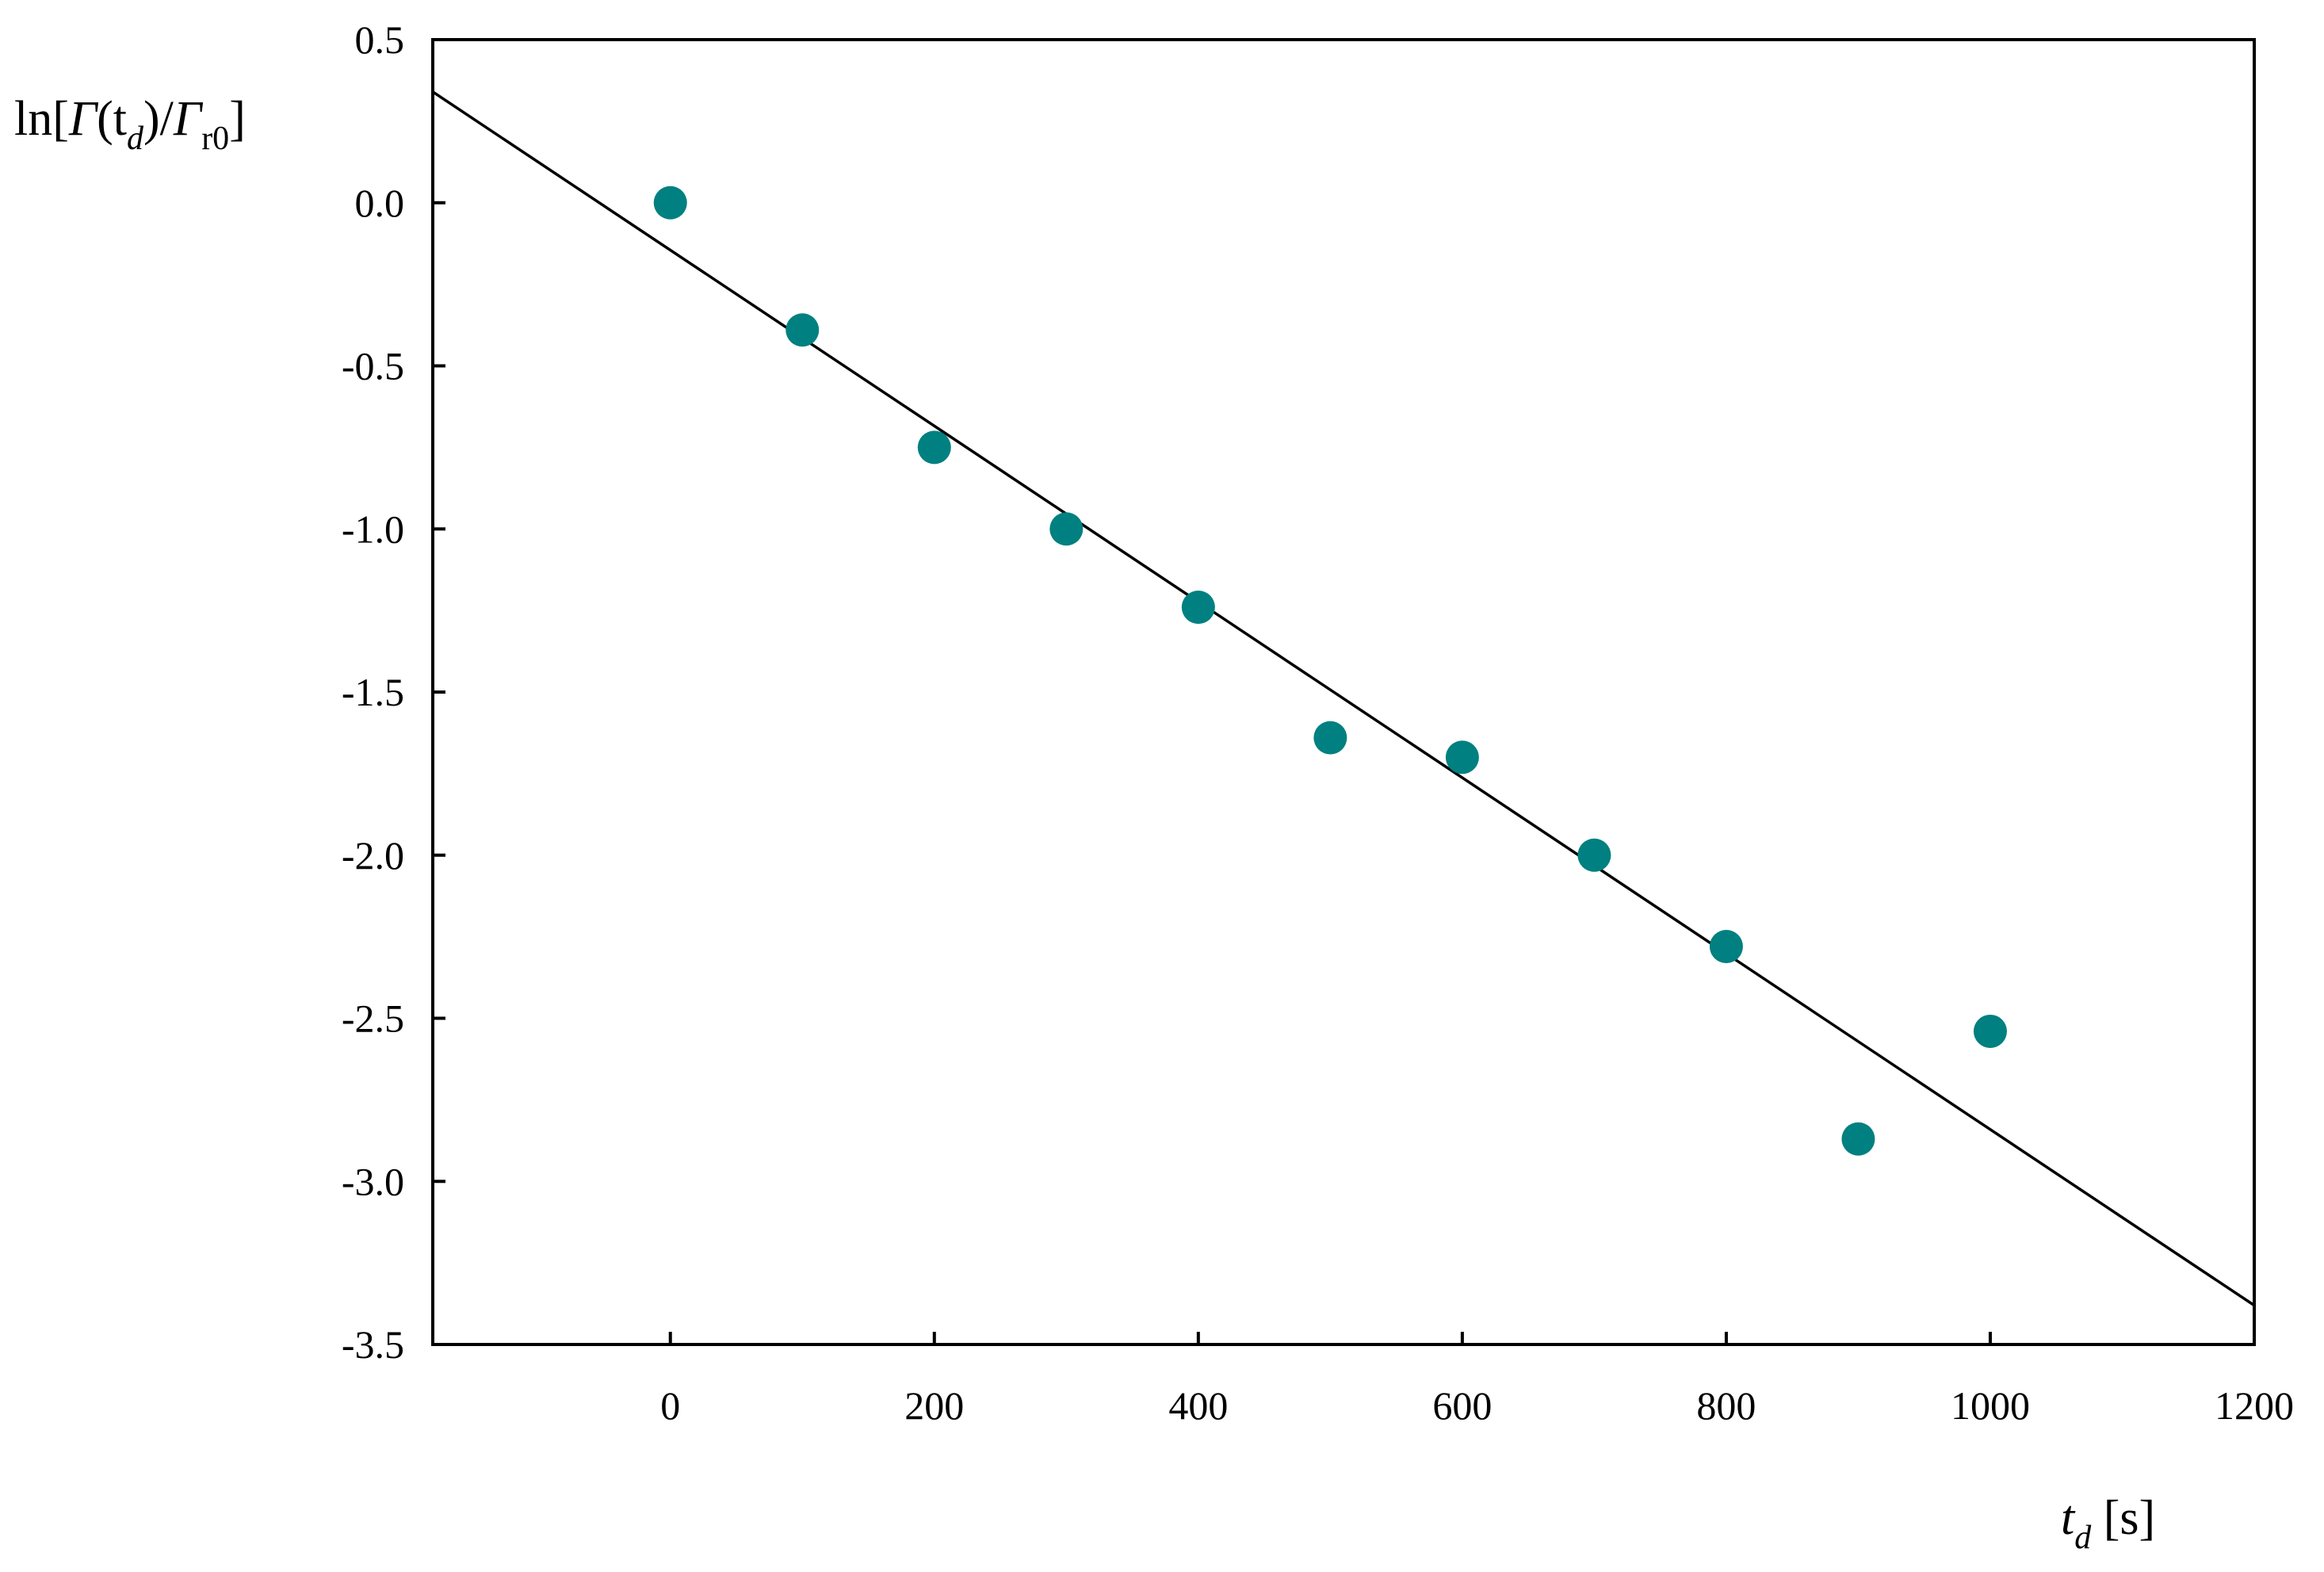 The image size is (2324, 1572). I want to click on y-axis-ticks: 0.5 0.0 -0.5 -1.0 -1.5 -2.0 -2.5 -3.0 -3.5, so click(393, 692).